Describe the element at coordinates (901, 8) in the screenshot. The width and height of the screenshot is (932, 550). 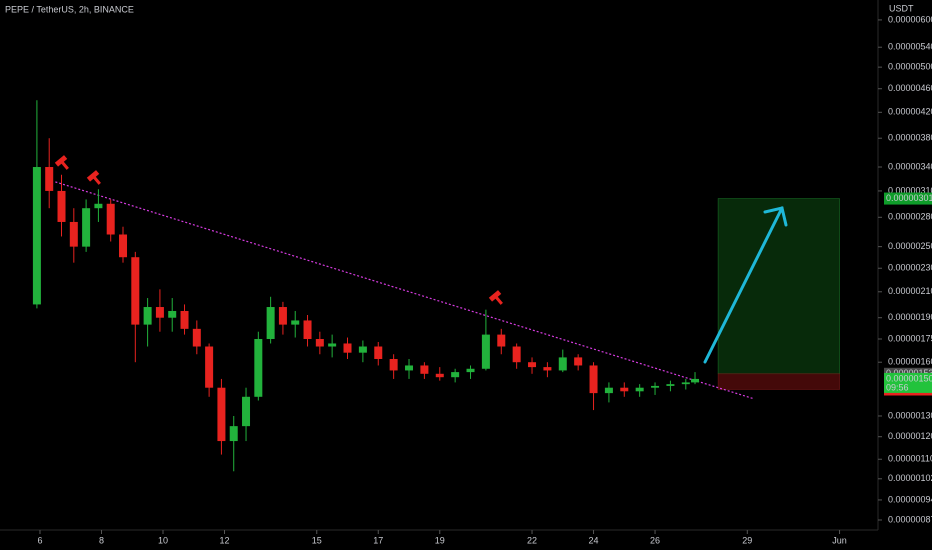
I see `y-unit: USDT` at that location.